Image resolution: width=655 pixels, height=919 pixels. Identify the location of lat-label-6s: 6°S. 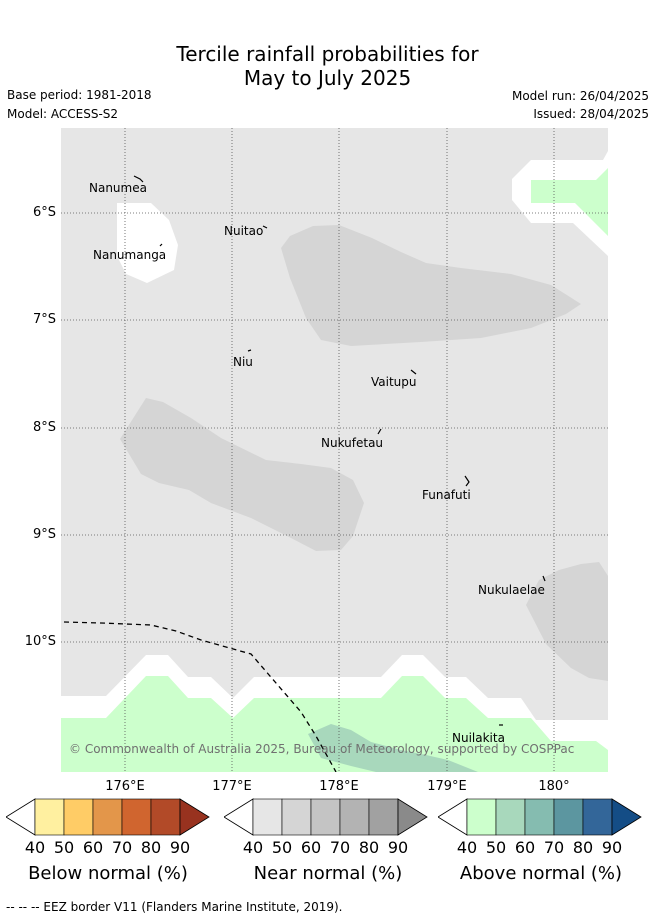
(44, 212).